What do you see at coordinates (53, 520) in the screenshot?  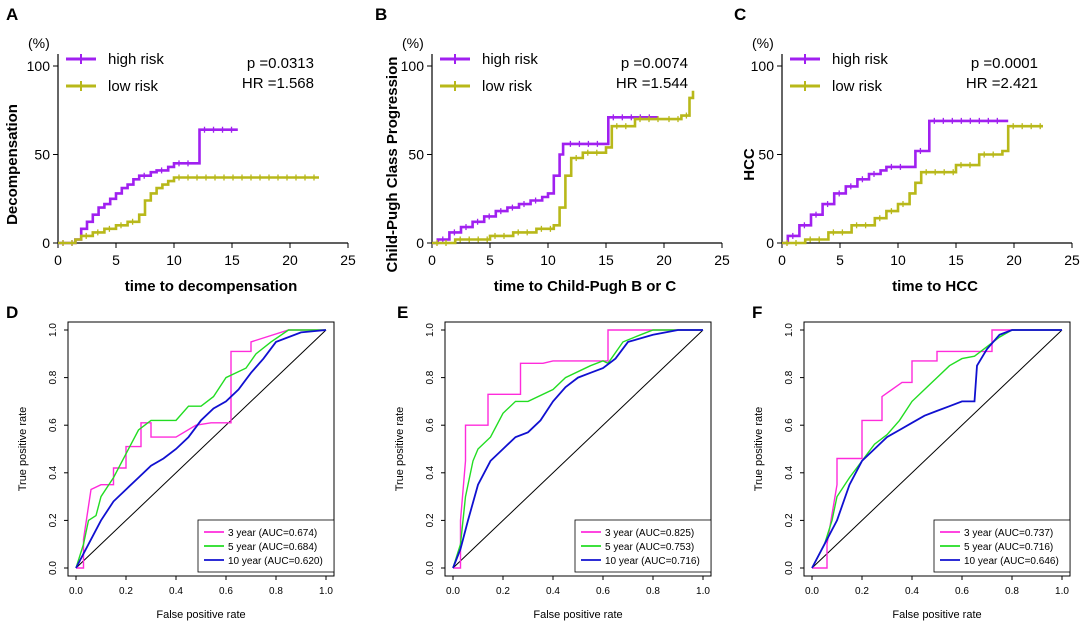 I see `y-tick-label: 0.2` at bounding box center [53, 520].